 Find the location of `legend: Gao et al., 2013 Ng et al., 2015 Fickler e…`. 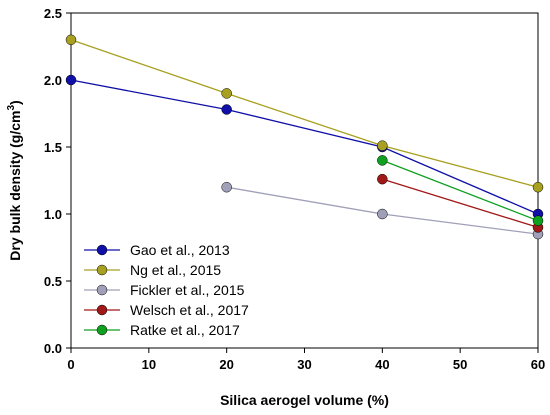

legend: Gao et al., 2013 Ng et al., 2015 Fickler e… is located at coordinates (166, 290).